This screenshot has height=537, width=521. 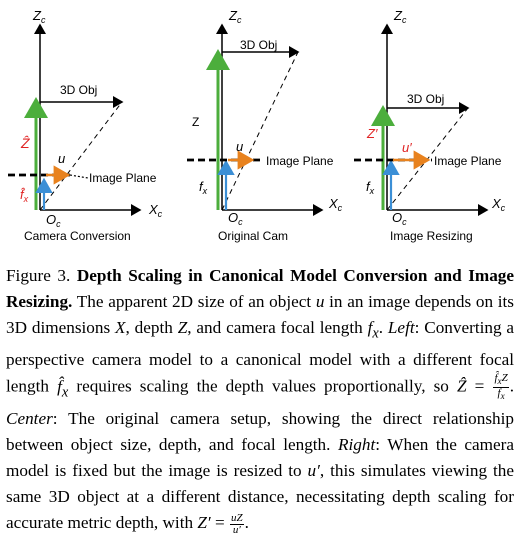 What do you see at coordinates (400, 16) in the screenshot?
I see `right-axis-z: Zc` at bounding box center [400, 16].